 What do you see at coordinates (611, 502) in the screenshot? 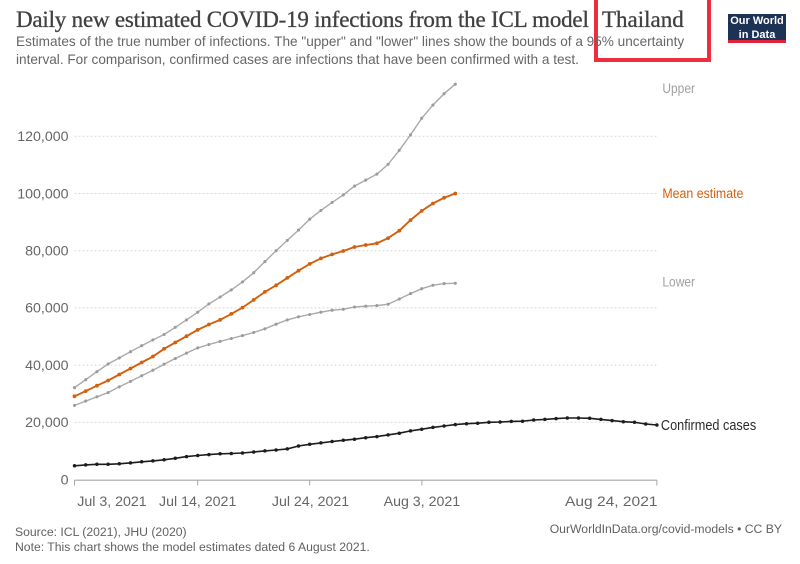
I see `svg-text: Aug 24, 2021` at bounding box center [611, 502].